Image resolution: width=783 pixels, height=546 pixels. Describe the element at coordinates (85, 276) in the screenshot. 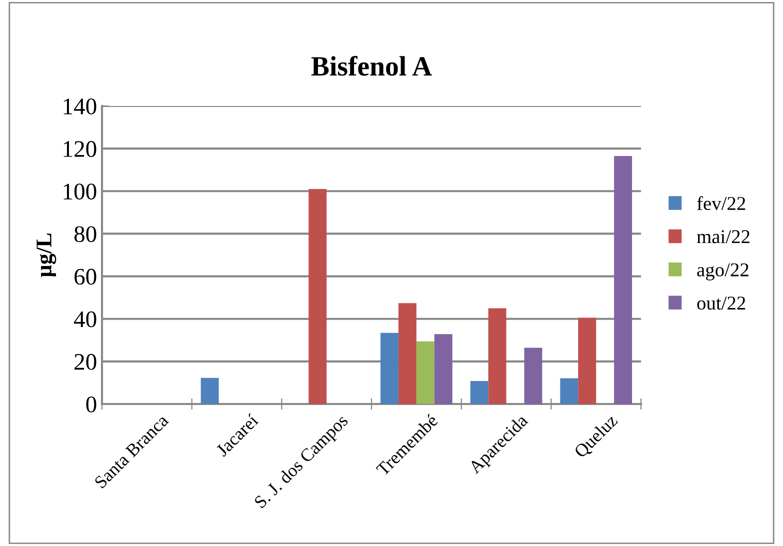

I see `y-tick-label: 60` at that location.